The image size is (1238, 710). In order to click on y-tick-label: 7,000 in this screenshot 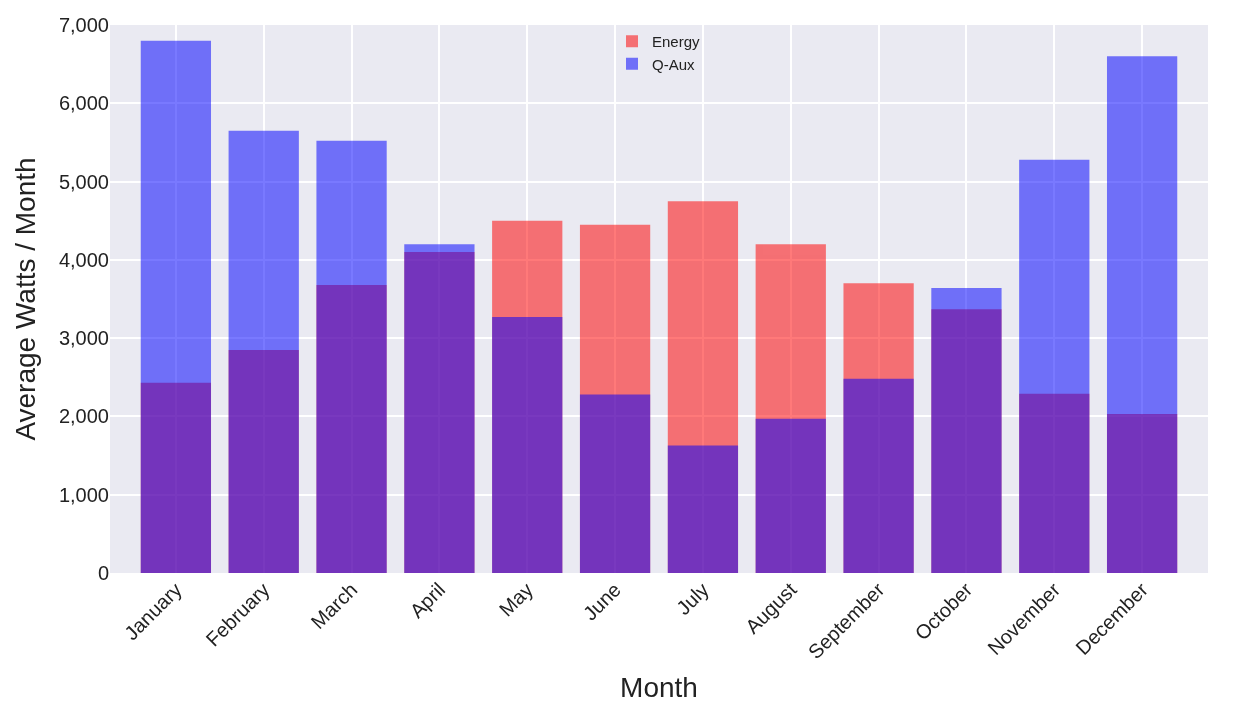, I will do `click(83, 25)`.